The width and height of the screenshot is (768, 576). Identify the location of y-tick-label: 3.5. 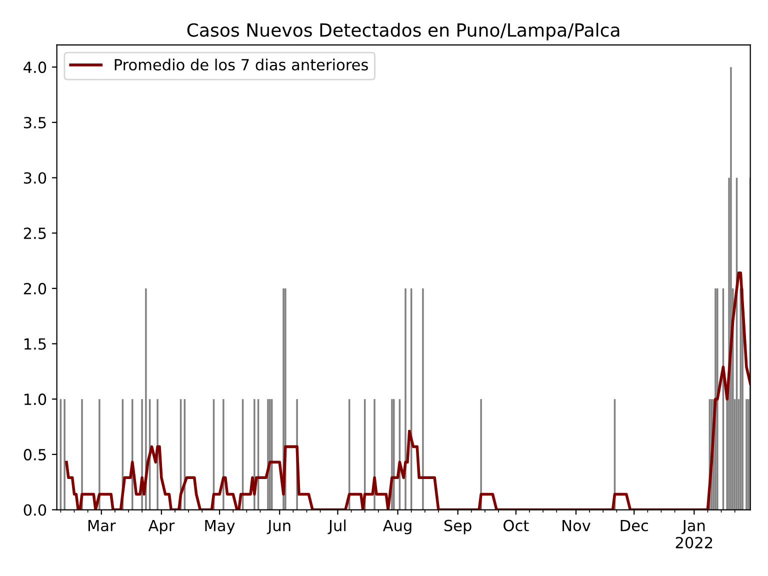
(35, 122).